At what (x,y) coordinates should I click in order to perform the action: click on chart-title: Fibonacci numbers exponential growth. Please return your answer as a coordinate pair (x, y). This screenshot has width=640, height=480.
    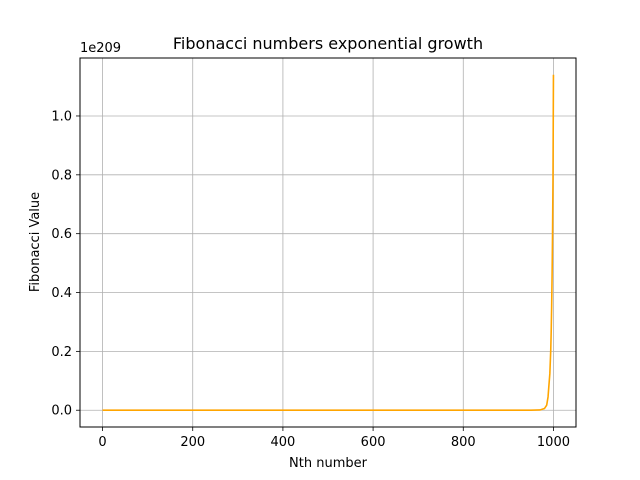
    Looking at the image, I should click on (328, 43).